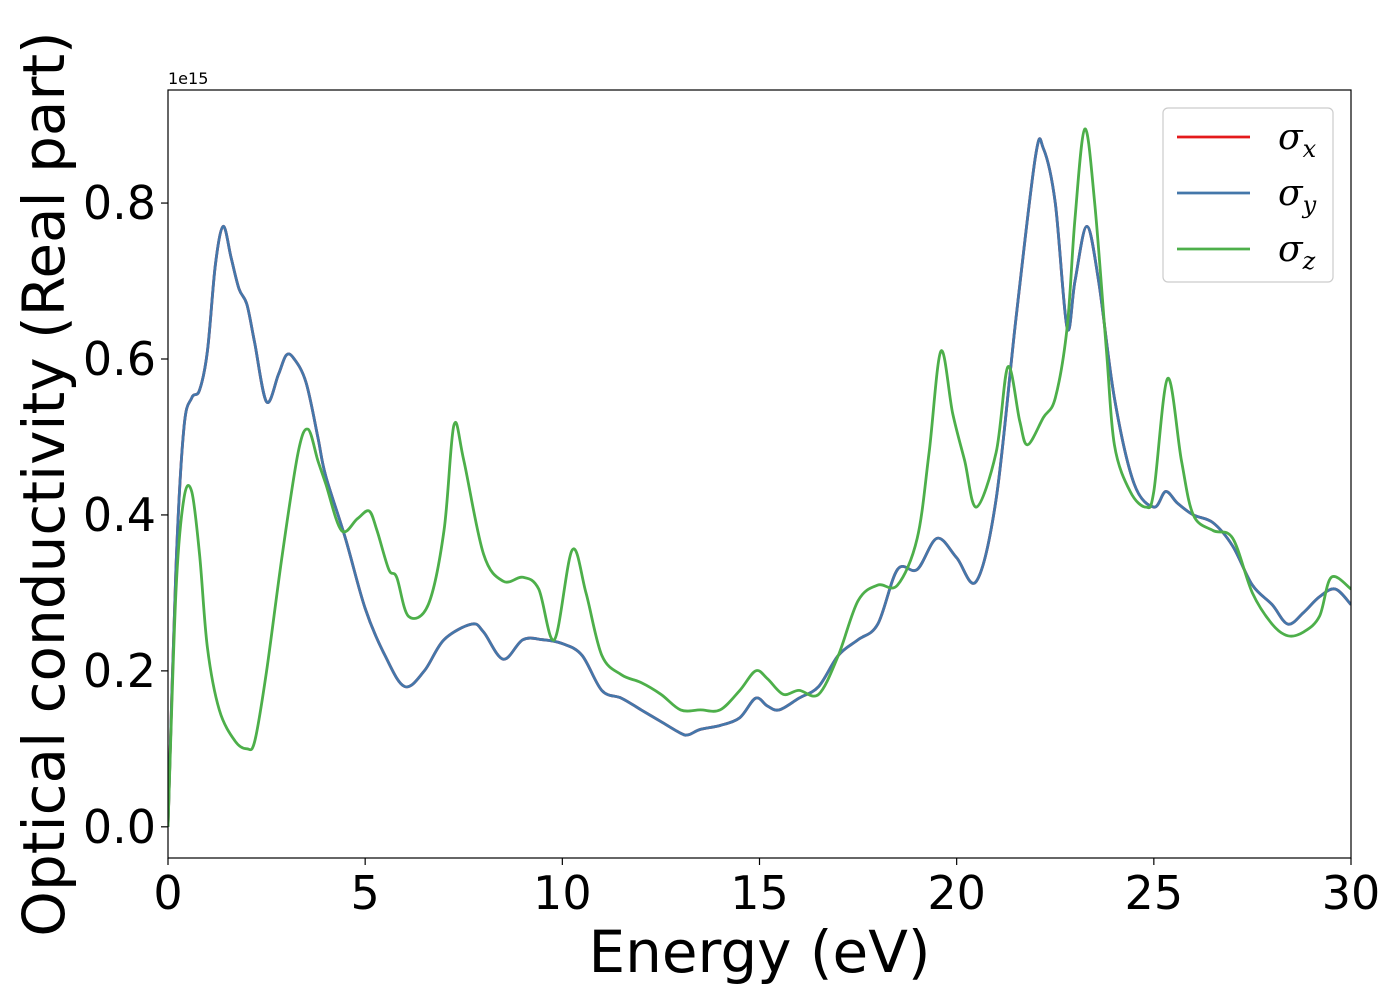 The height and width of the screenshot is (1000, 1400). Describe the element at coordinates (562, 893) in the screenshot. I see `x-tick-label: 10` at that location.